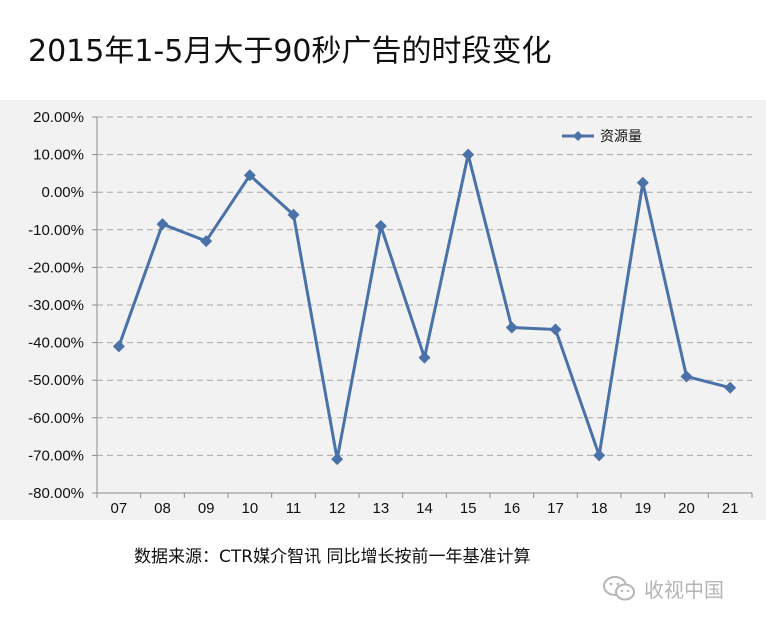  I want to click on y-tick-label: -80.00%, so click(56, 493).